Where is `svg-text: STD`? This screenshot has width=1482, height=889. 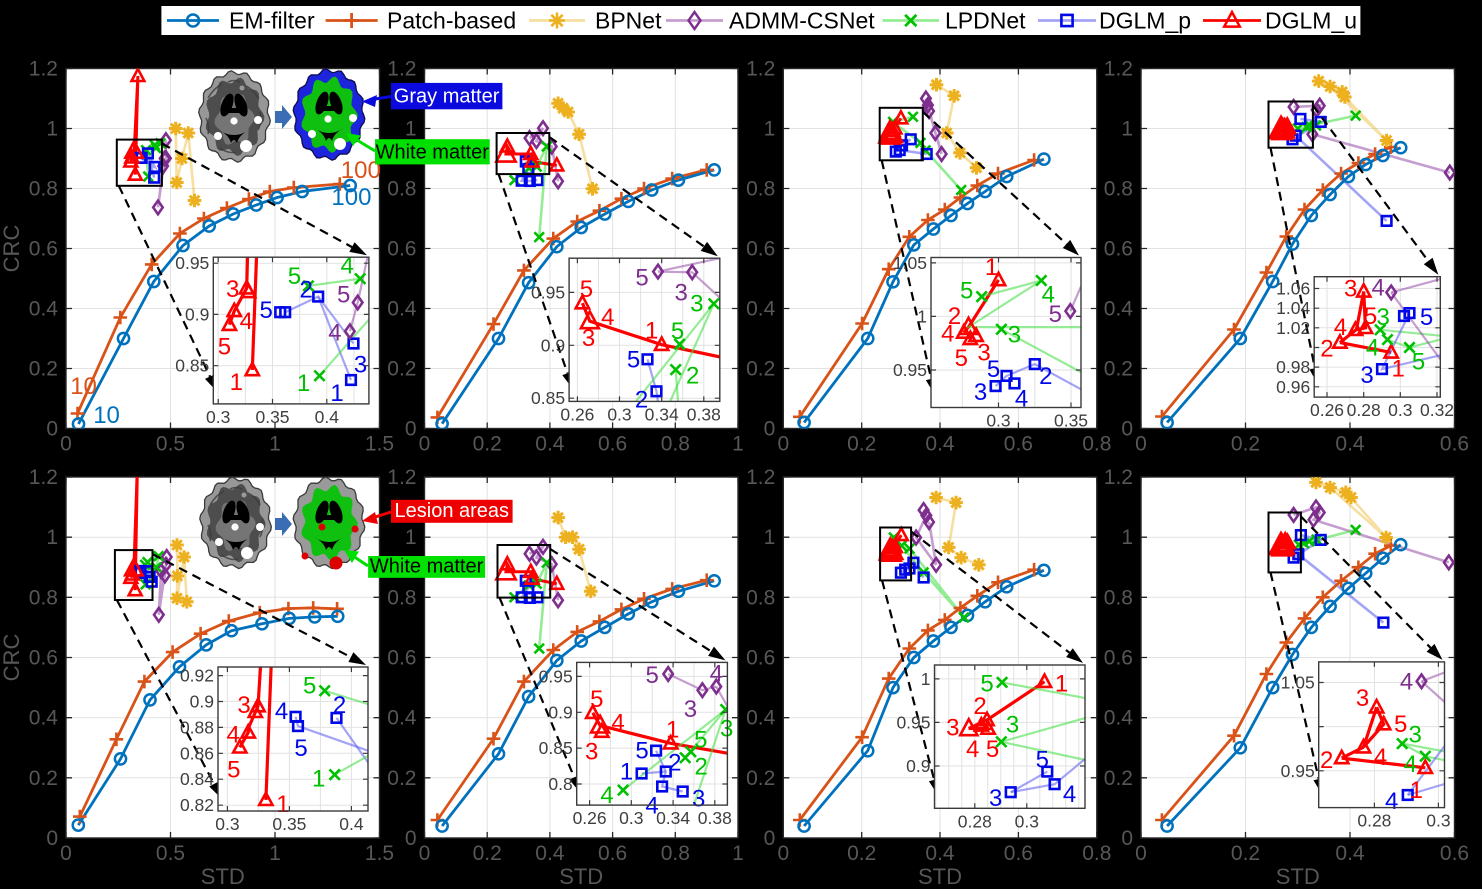 svg-text: STD is located at coordinates (940, 876).